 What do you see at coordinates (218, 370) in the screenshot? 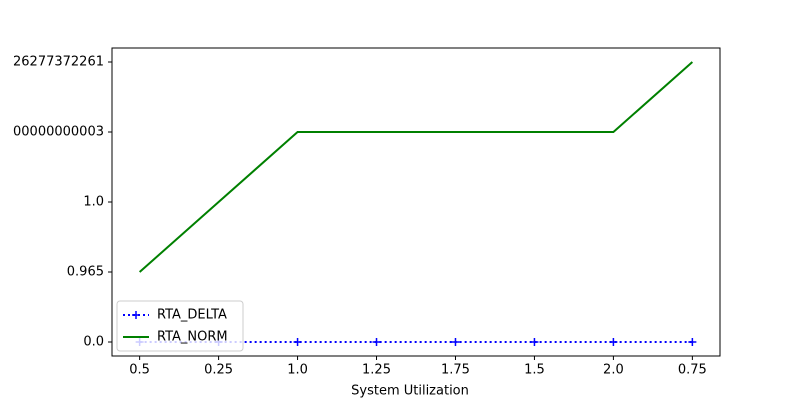
I see `x-tick-label: 0.25` at bounding box center [218, 370].